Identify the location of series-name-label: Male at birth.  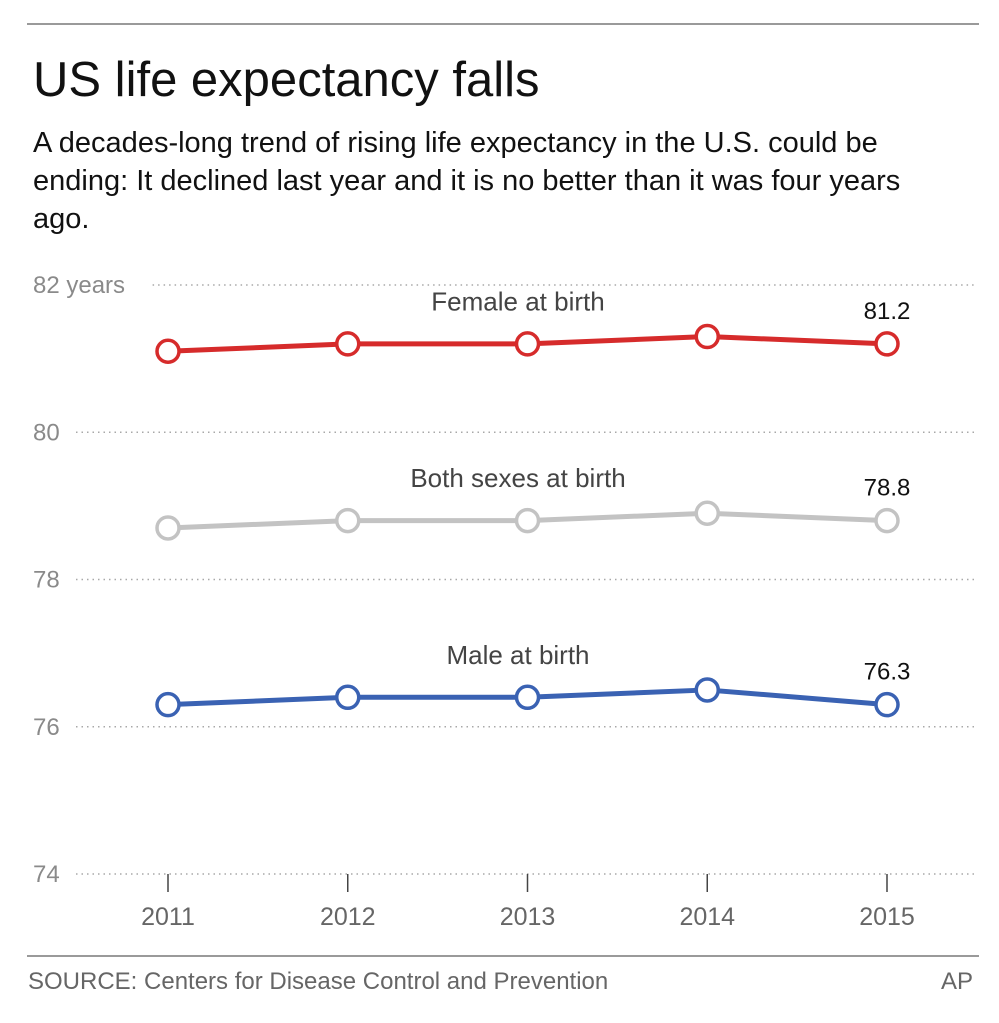
(517, 655).